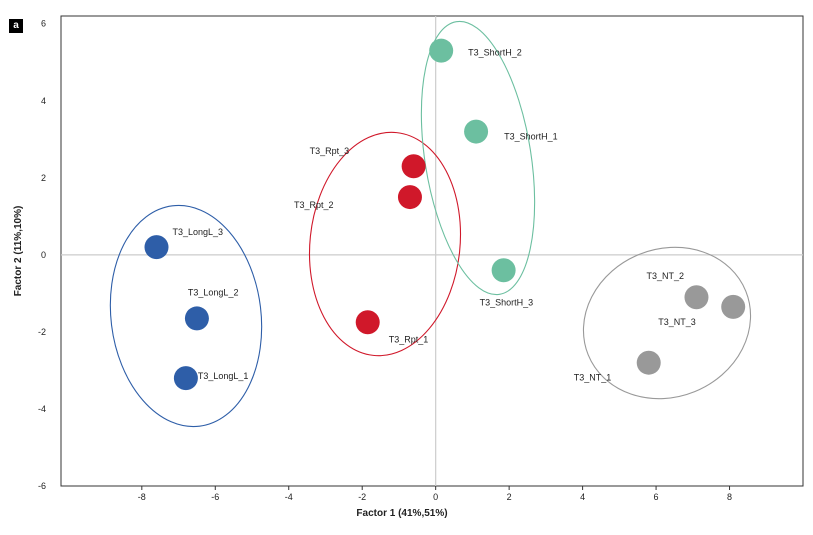  I want to click on data-point-label: T3_NT_3, so click(677, 322).